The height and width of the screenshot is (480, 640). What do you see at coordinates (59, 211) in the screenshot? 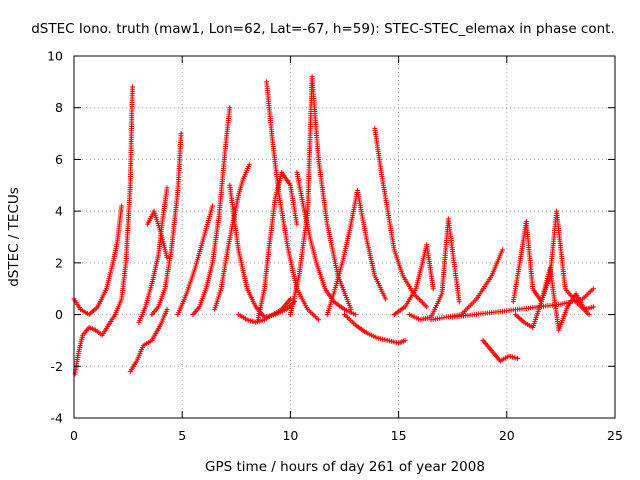
I see `y-tick-label: 4` at bounding box center [59, 211].